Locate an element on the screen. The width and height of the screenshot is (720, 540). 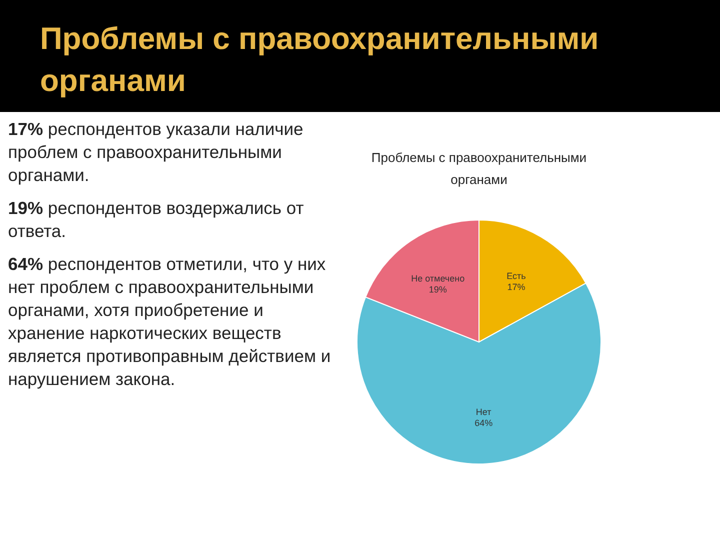
data-label: 17% is located at coordinates (516, 287).